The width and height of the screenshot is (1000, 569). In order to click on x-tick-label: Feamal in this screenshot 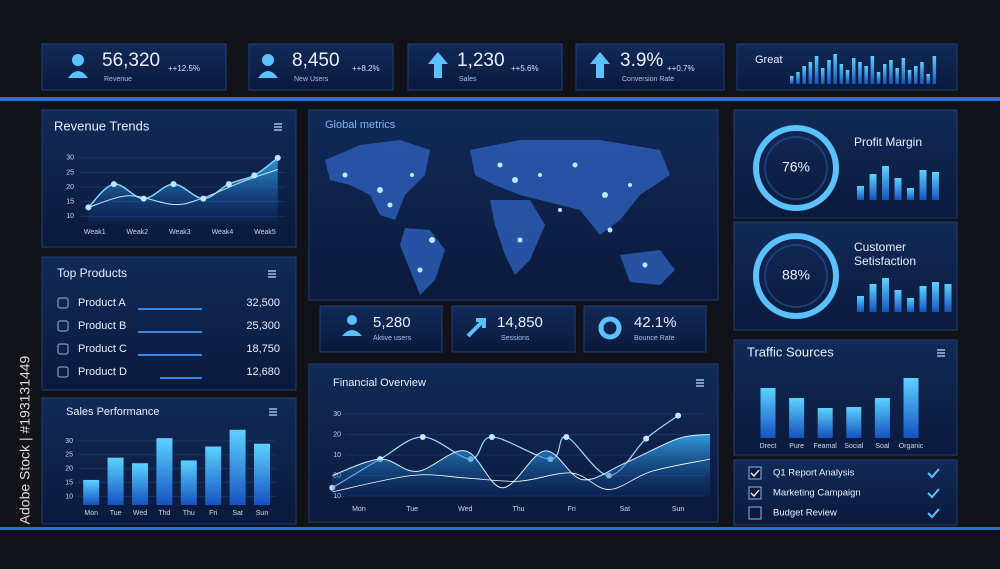, I will do `click(826, 446)`.